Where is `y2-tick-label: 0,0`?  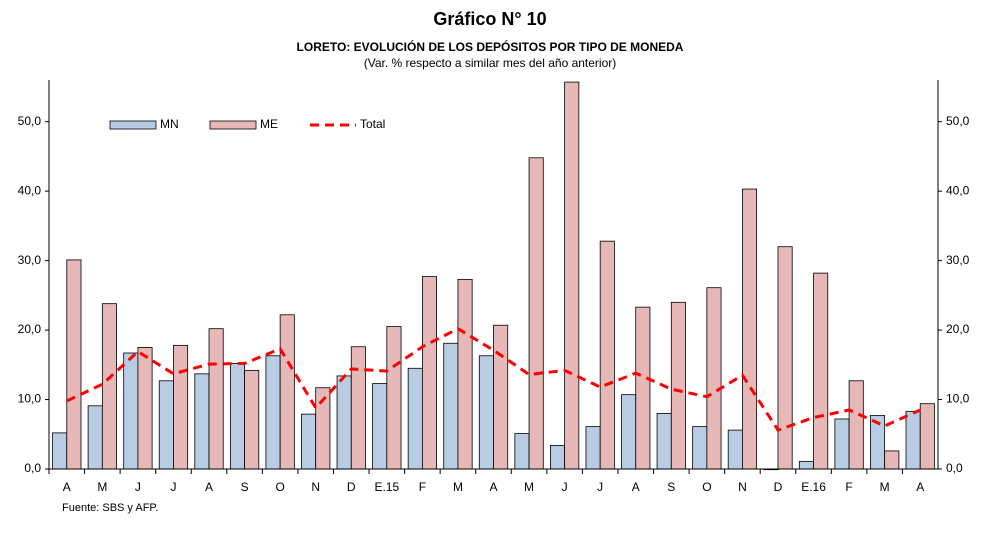
y2-tick-label: 0,0 is located at coordinates (954, 468).